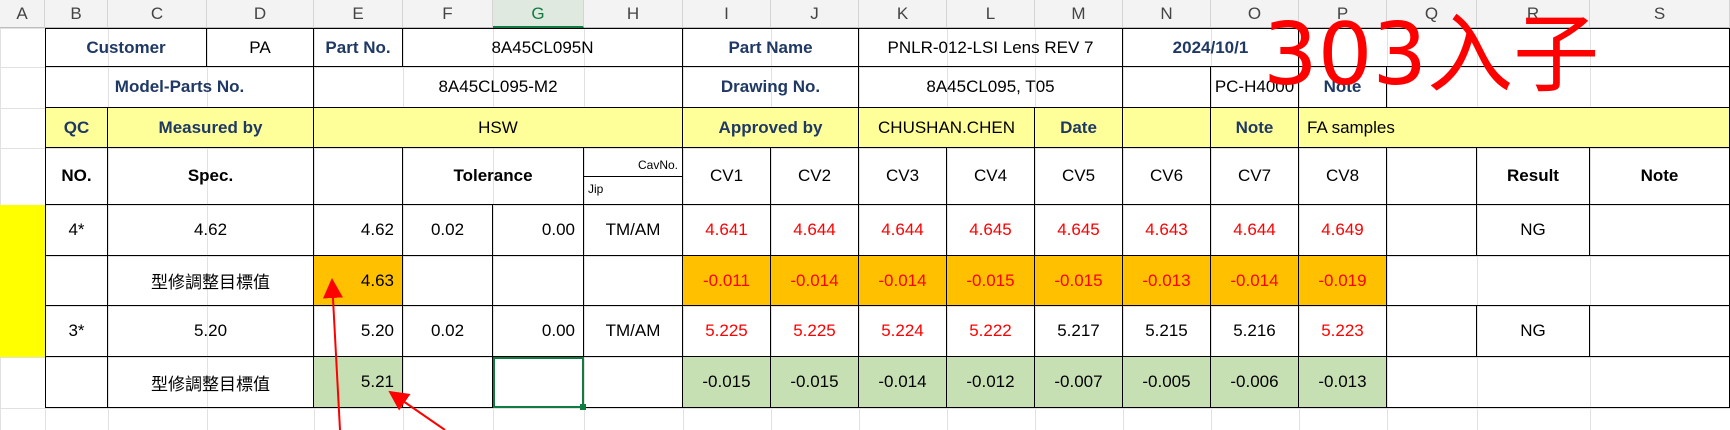  What do you see at coordinates (211, 230) in the screenshot?
I see `spec-value: 4.62` at bounding box center [211, 230].